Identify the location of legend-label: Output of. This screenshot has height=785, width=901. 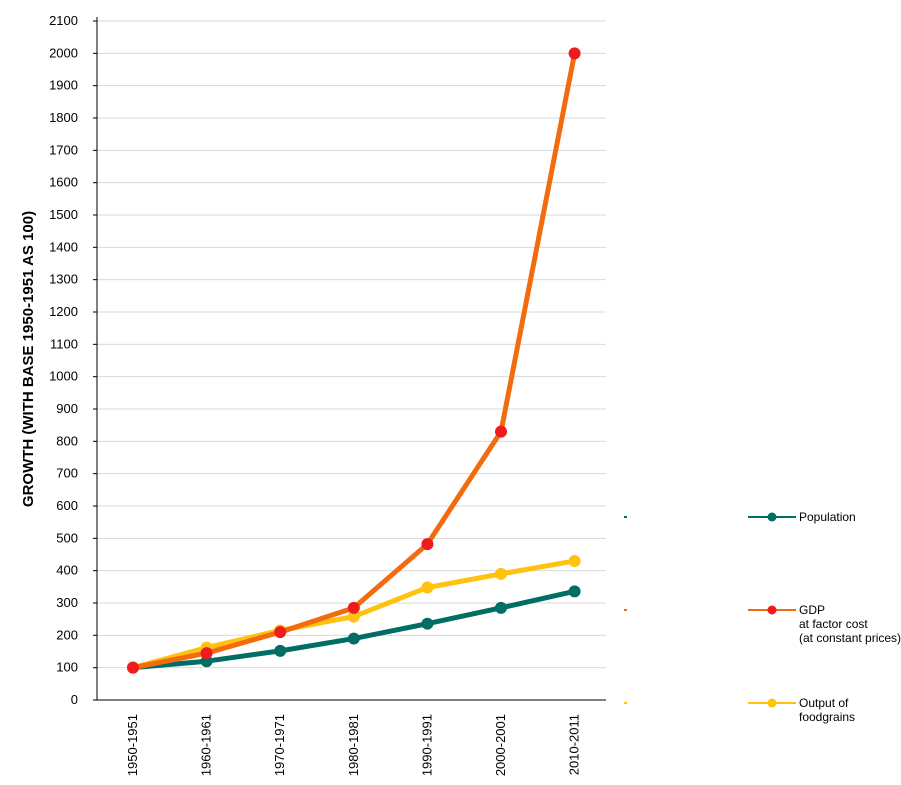
(824, 703).